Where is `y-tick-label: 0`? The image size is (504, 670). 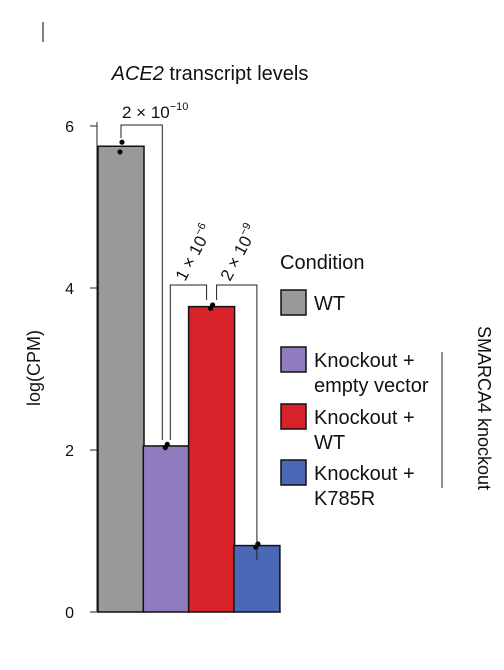 y-tick-label: 0 is located at coordinates (69, 613).